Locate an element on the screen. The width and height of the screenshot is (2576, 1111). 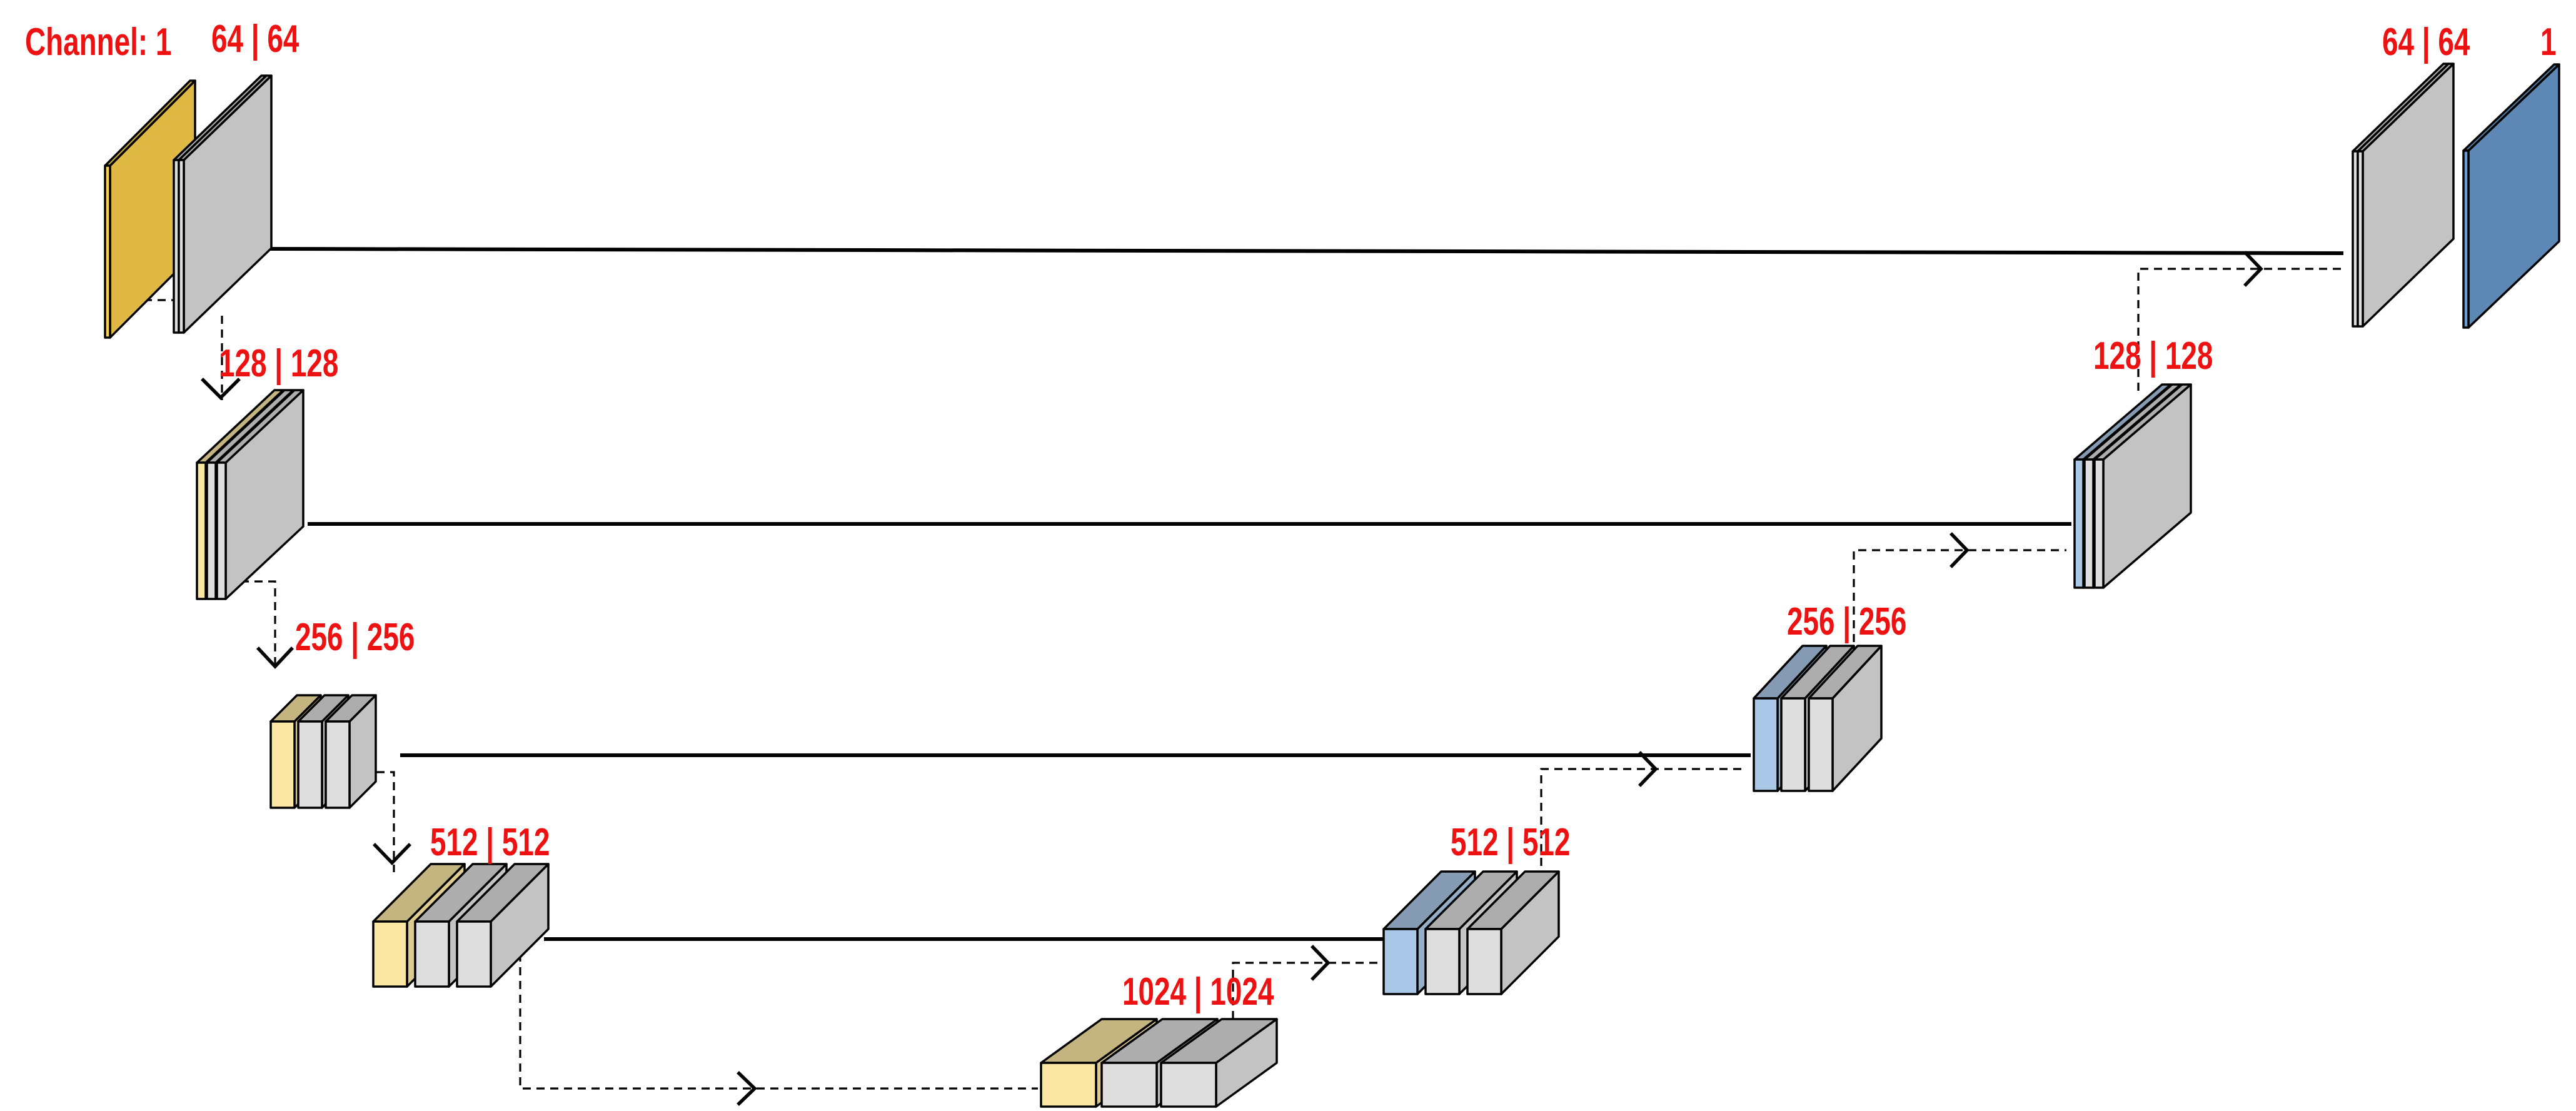
enc2-channel-label: 128 | 128 is located at coordinates (278, 363).